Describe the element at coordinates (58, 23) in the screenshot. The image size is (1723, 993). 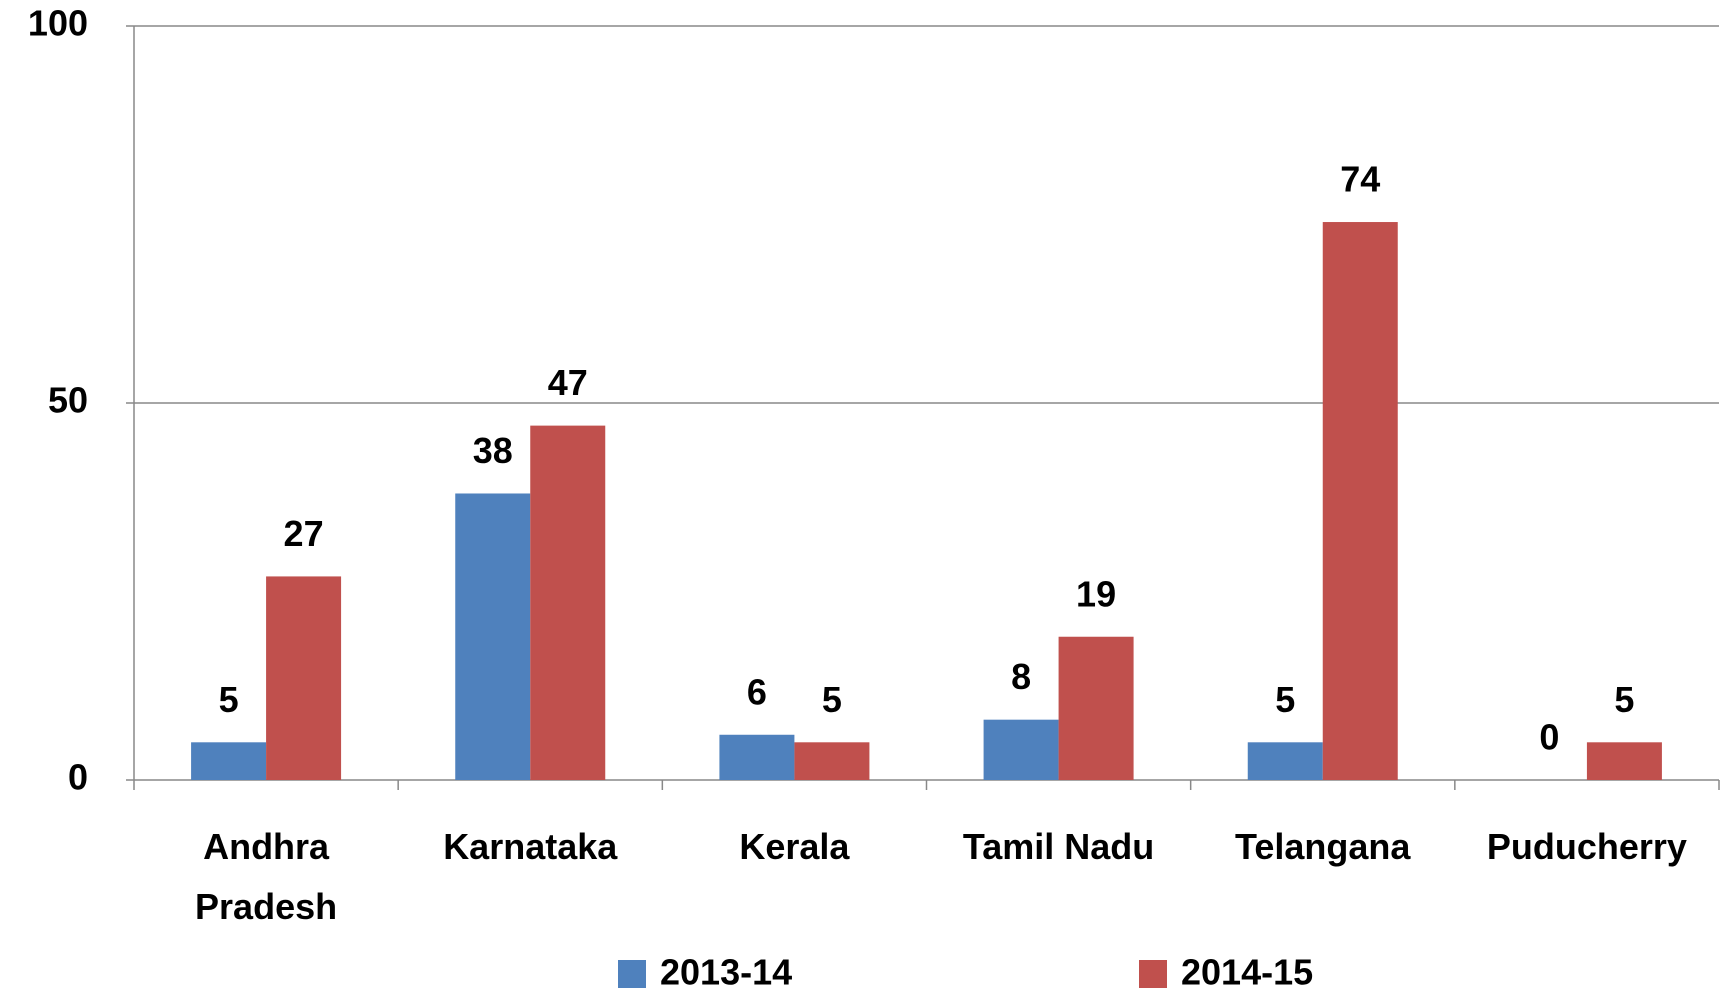
I see `y-tick-label: 100` at that location.